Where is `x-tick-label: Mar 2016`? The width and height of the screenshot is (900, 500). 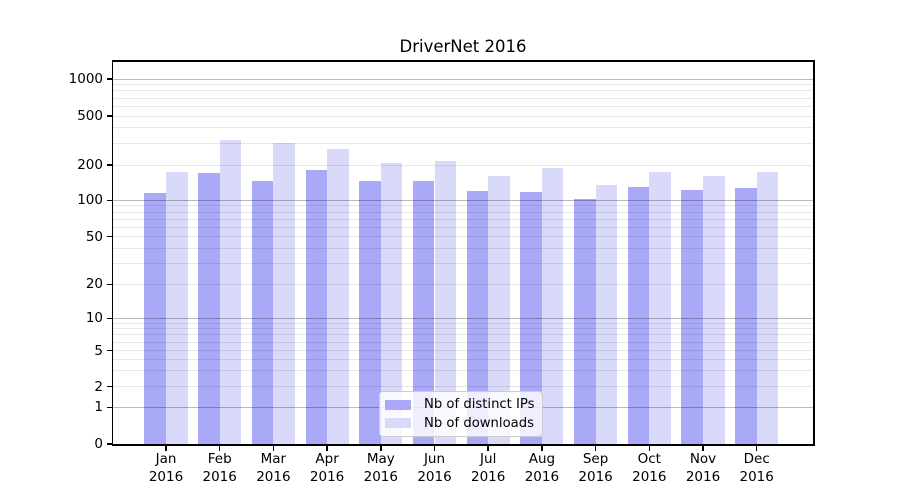 x-tick-label: Mar 2016 is located at coordinates (273, 468).